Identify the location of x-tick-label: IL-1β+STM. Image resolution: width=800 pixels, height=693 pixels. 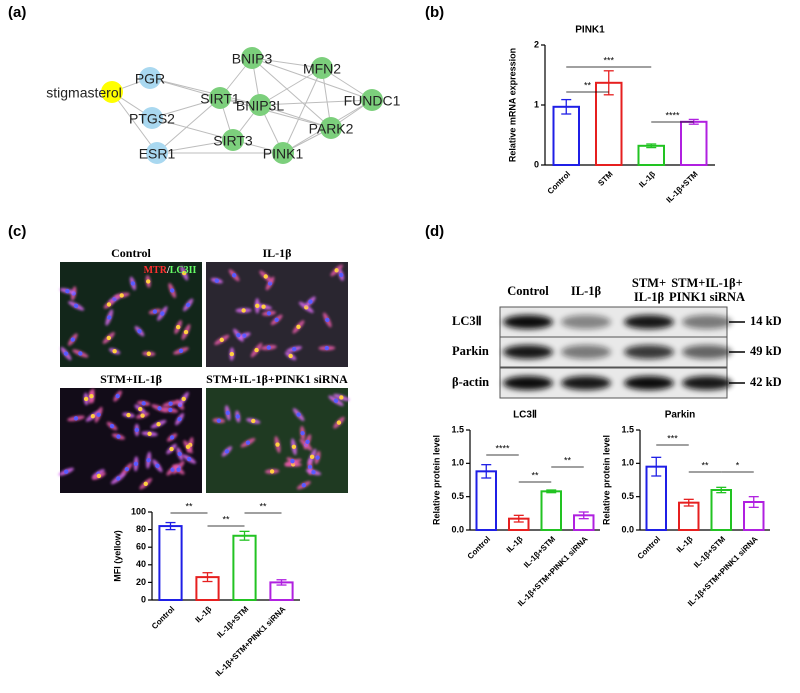
(232, 621).